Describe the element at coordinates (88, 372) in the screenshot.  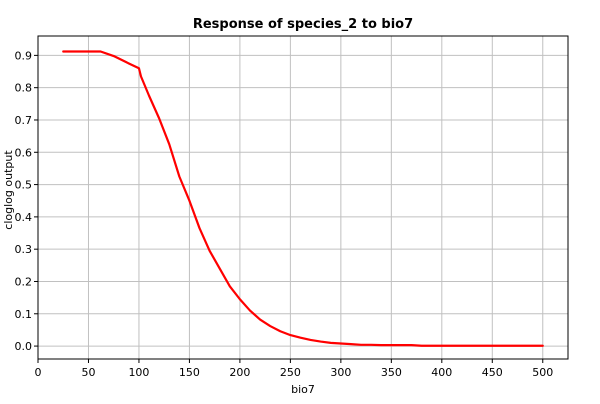
I see `x-tick-label: 50` at that location.